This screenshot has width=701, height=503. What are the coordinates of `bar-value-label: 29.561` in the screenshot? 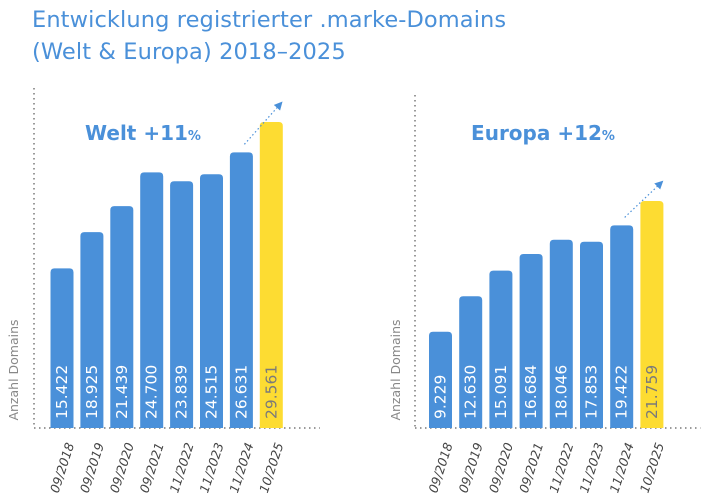 It's located at (271, 392).